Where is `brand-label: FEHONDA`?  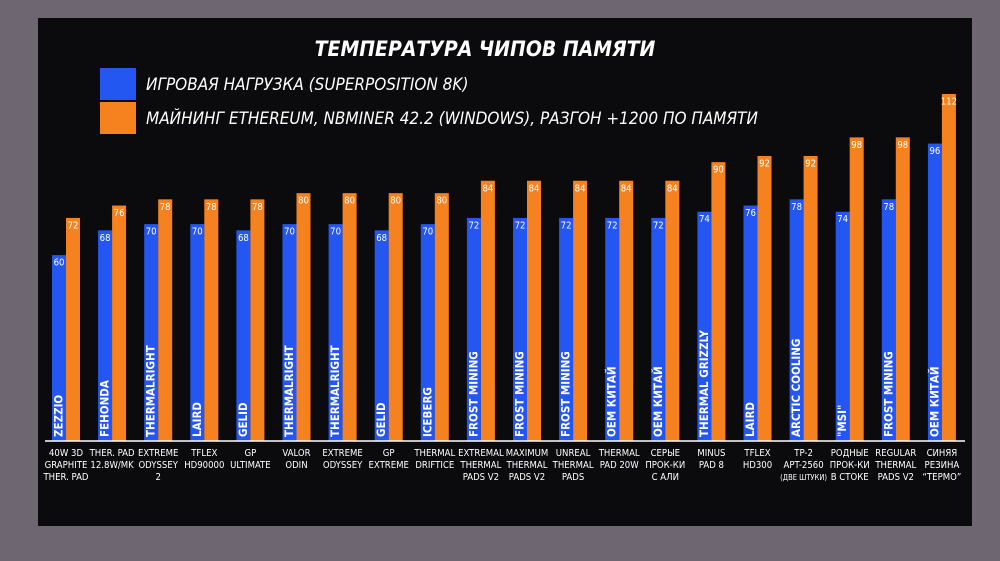 brand-label: FEHONDA is located at coordinates (105, 408).